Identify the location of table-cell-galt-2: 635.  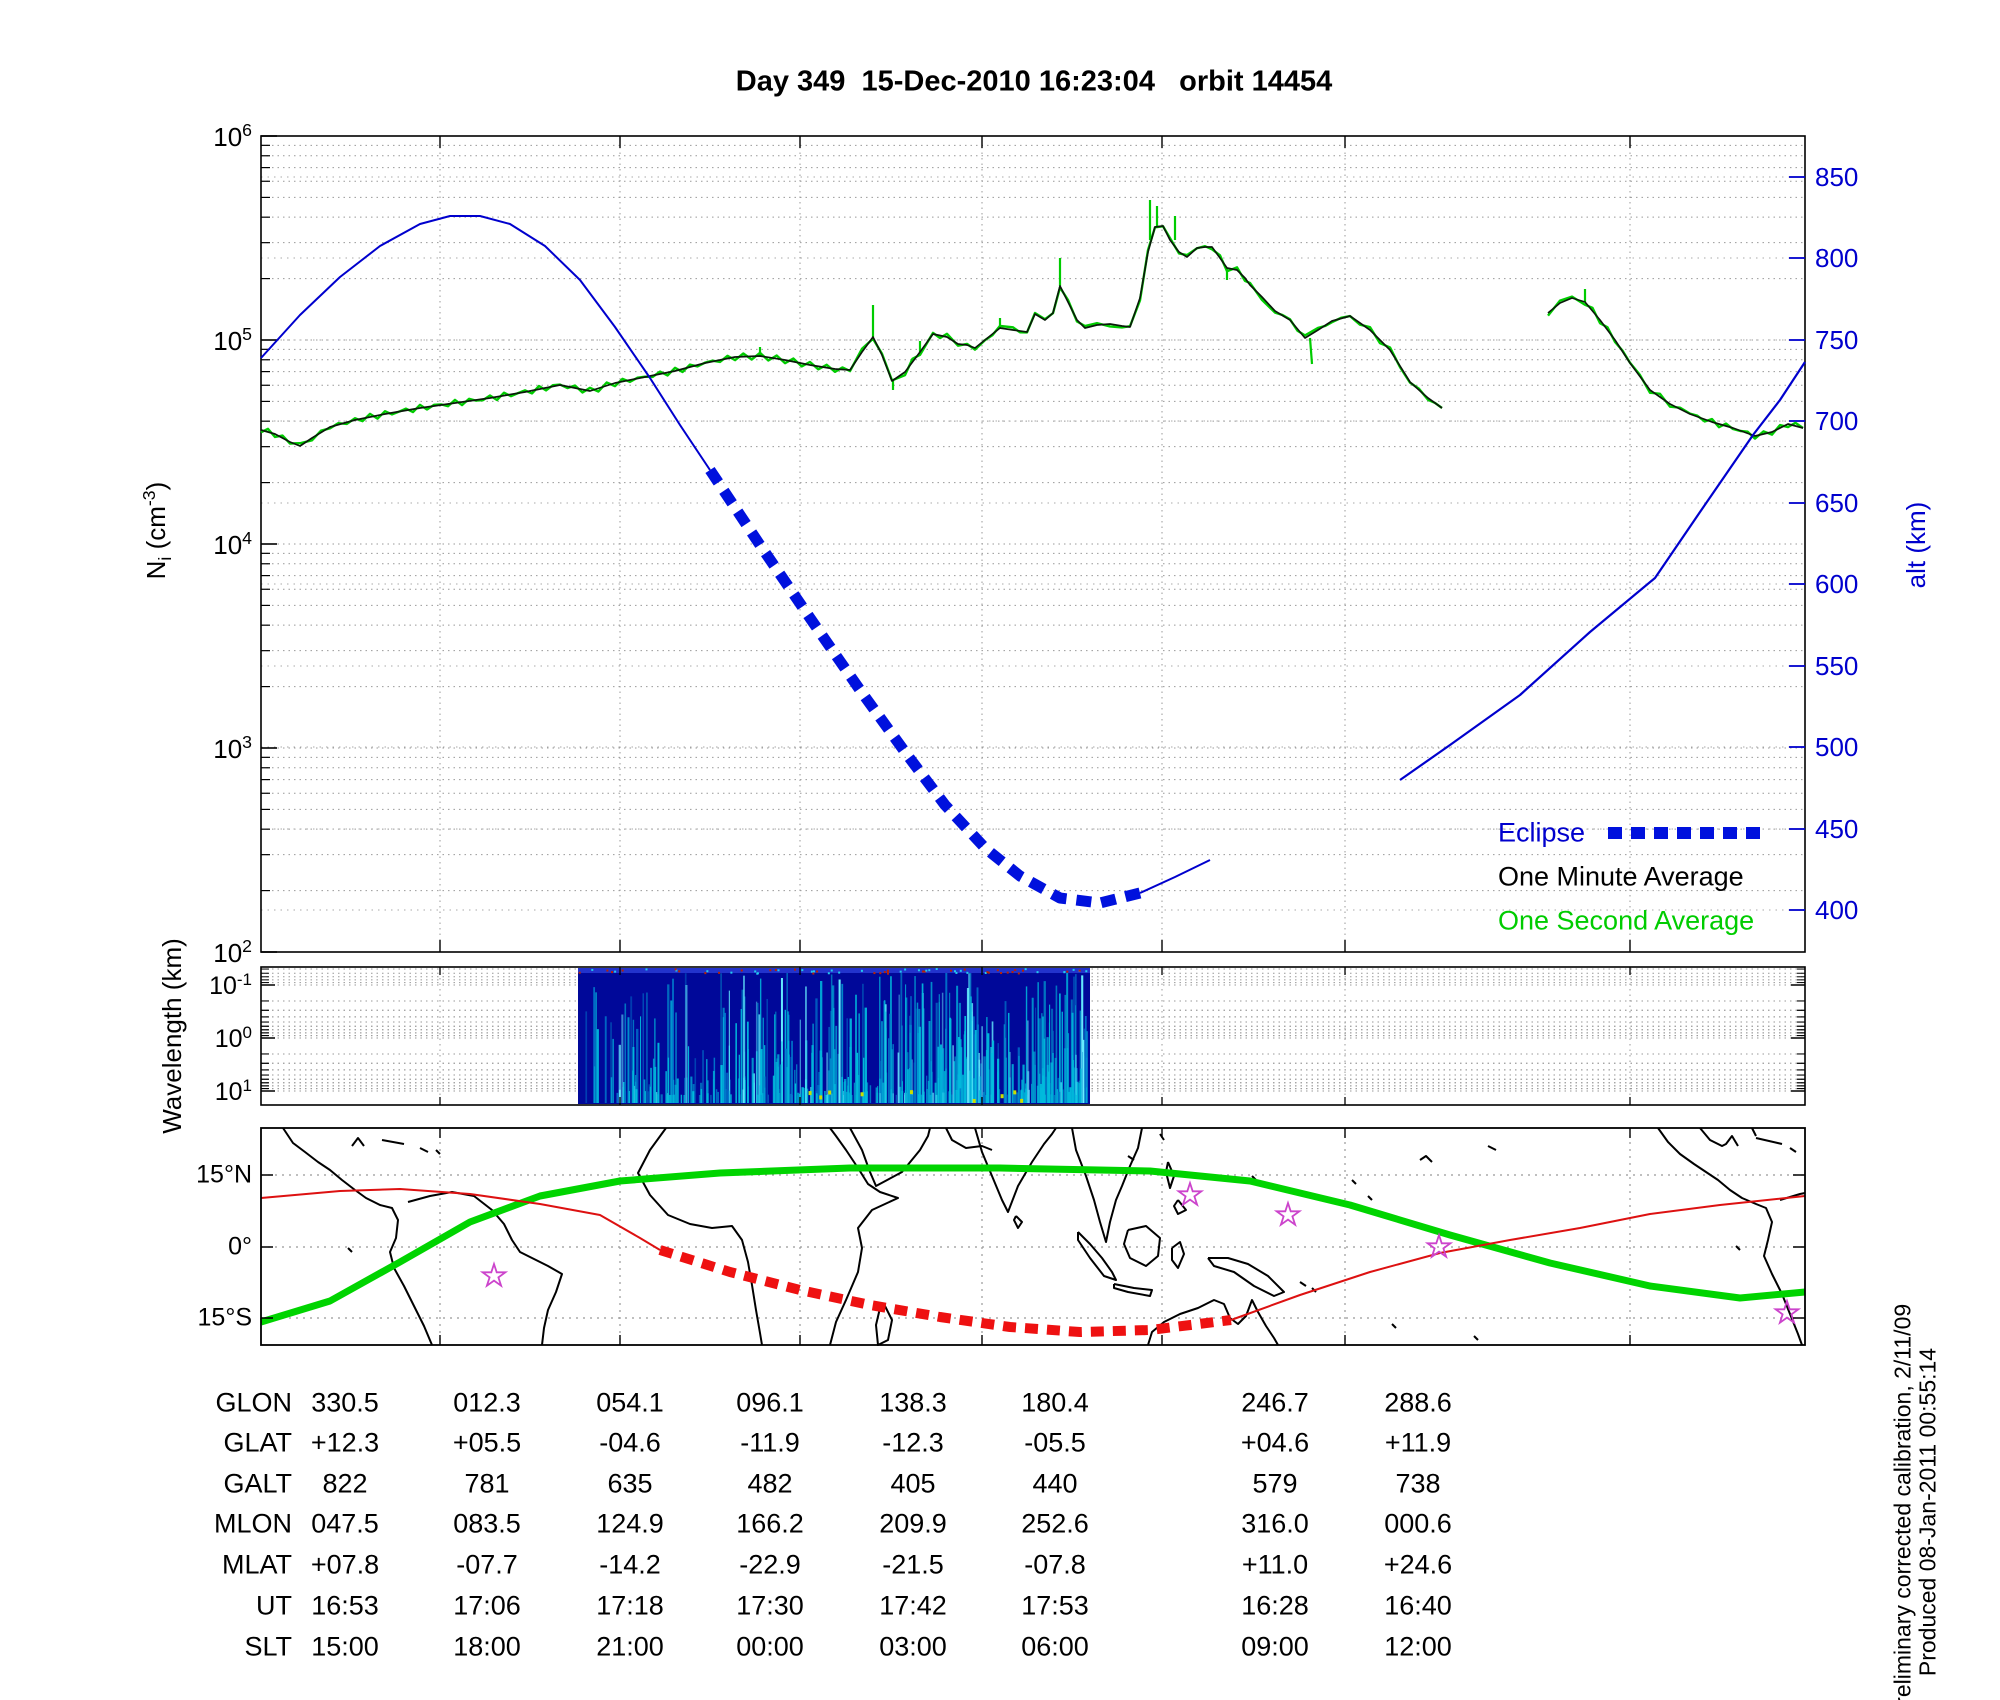
(630, 1483).